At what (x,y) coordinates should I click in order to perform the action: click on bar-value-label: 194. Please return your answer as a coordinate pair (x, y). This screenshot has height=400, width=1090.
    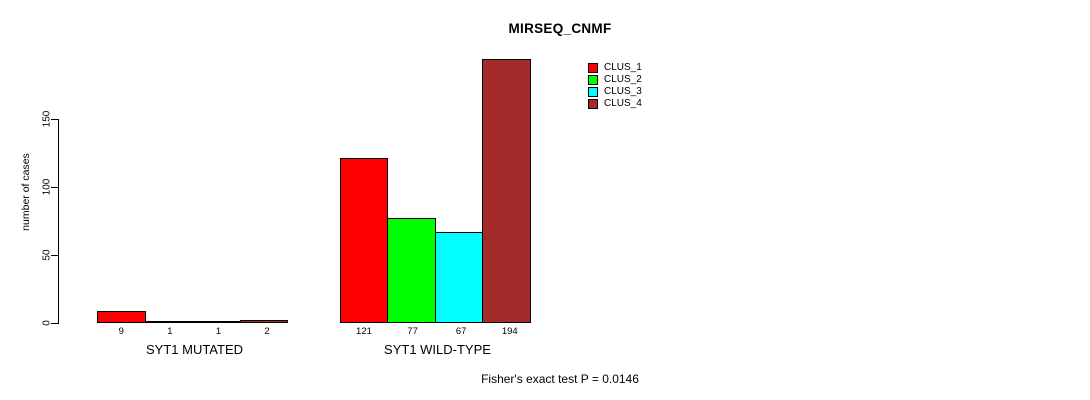
    Looking at the image, I should click on (509, 331).